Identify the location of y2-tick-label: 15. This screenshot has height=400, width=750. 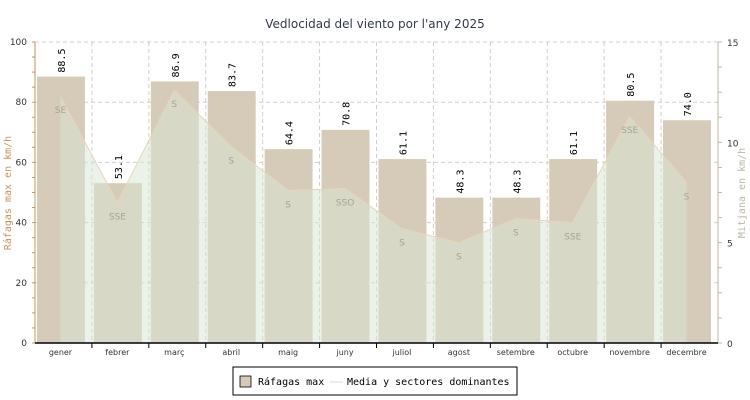
(732, 44).